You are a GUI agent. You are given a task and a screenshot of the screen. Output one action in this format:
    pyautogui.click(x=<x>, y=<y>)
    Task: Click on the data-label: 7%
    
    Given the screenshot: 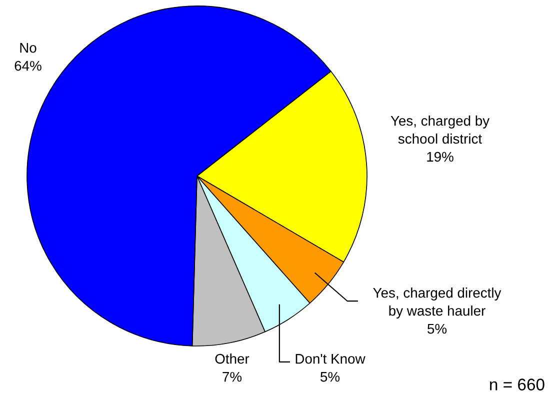 What is the action you would take?
    pyautogui.click(x=232, y=377)
    